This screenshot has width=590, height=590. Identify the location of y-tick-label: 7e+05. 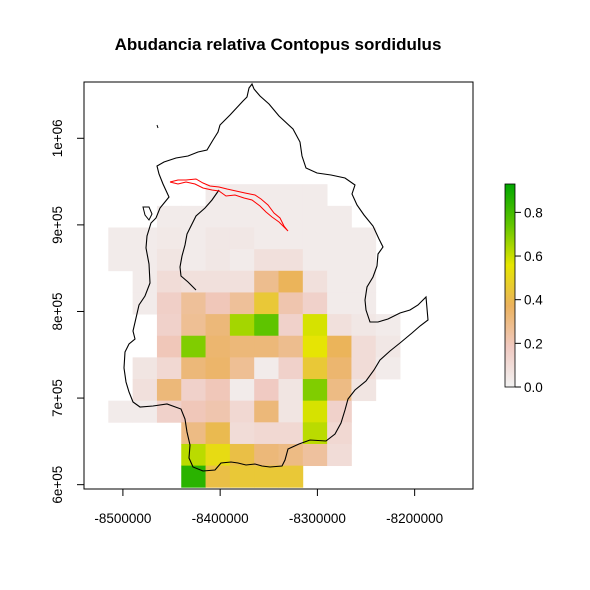
(57, 398).